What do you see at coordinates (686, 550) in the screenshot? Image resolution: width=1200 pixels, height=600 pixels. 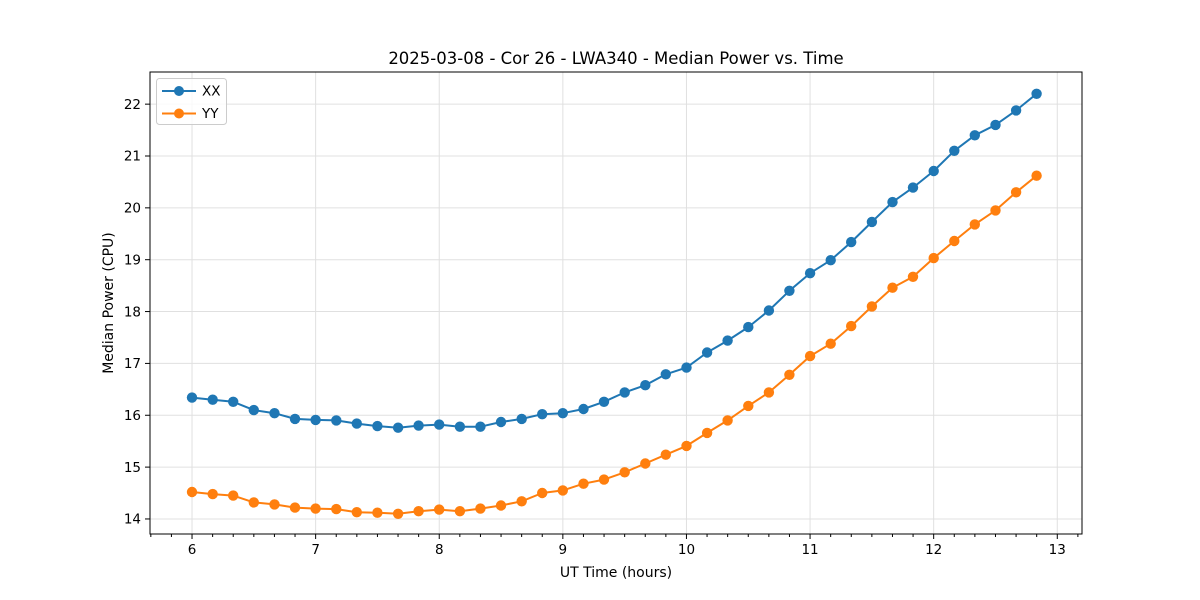 I see `x-tick-label: 10` at bounding box center [686, 550].